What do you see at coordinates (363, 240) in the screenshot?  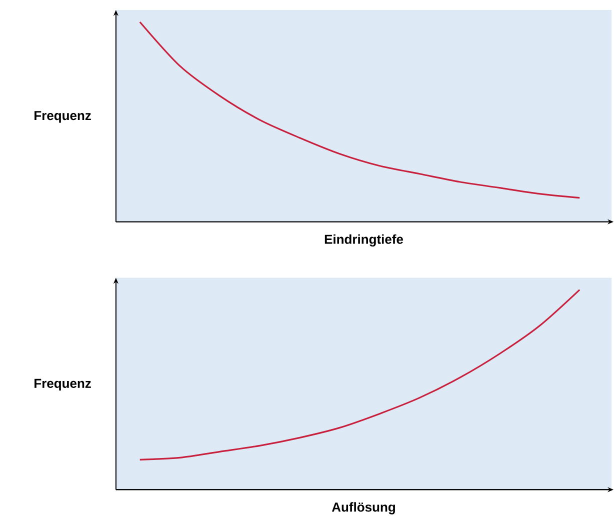 I see `x-axis-title: Eindringtiefe` at bounding box center [363, 240].